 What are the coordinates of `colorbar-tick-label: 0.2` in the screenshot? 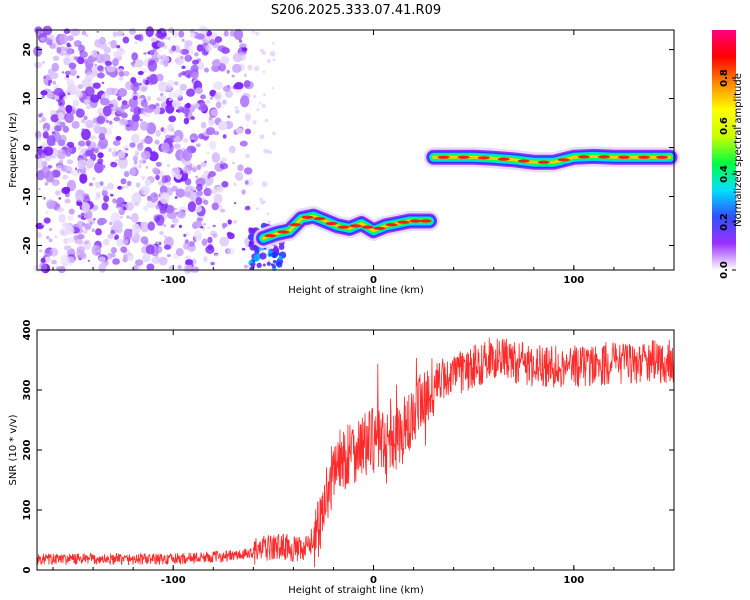 It's located at (724, 222).